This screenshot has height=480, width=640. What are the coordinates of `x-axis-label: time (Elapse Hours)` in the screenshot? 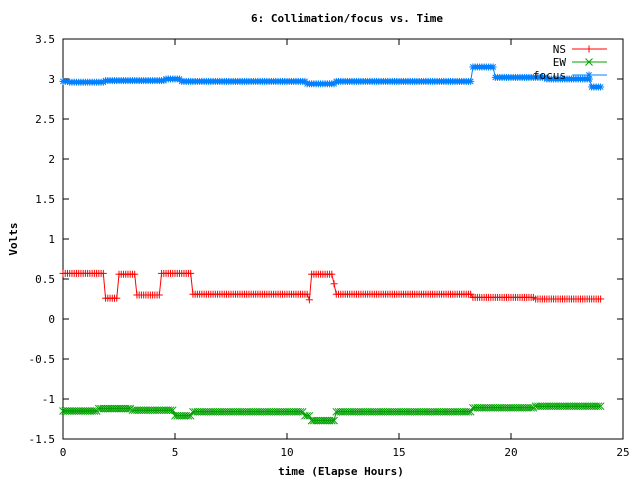 It's located at (341, 471).